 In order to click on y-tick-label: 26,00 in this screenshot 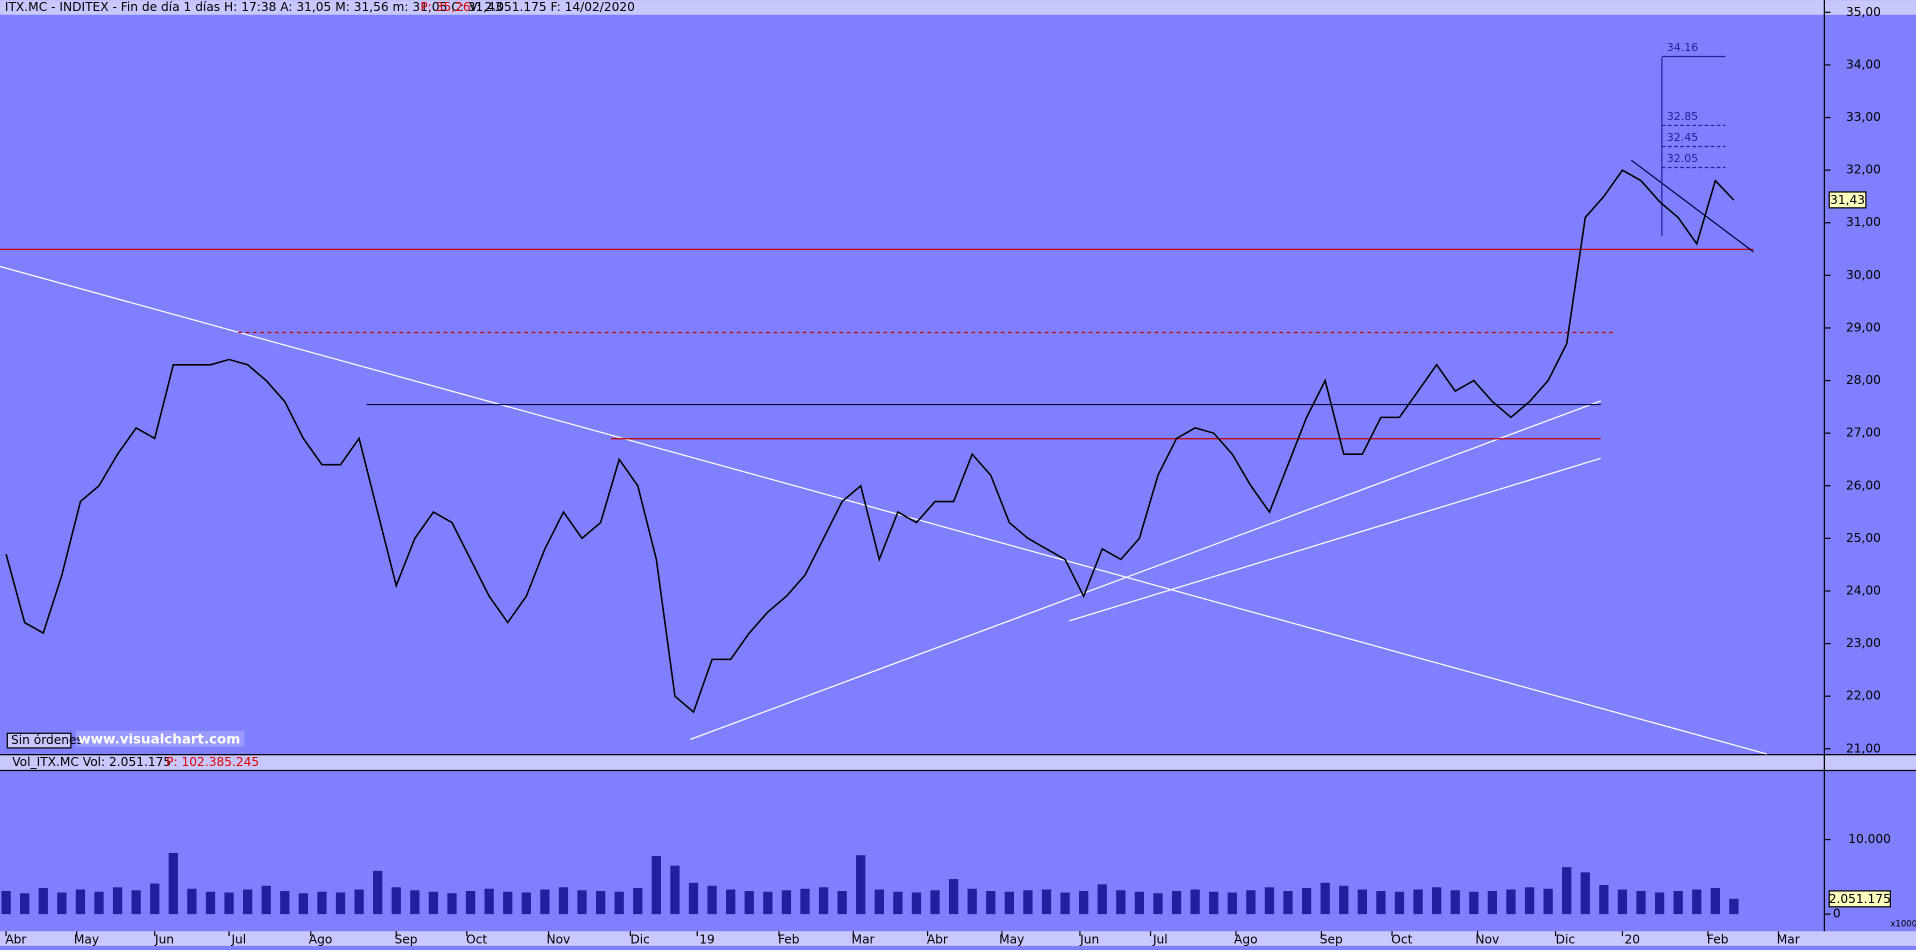, I will do `click(1863, 485)`.